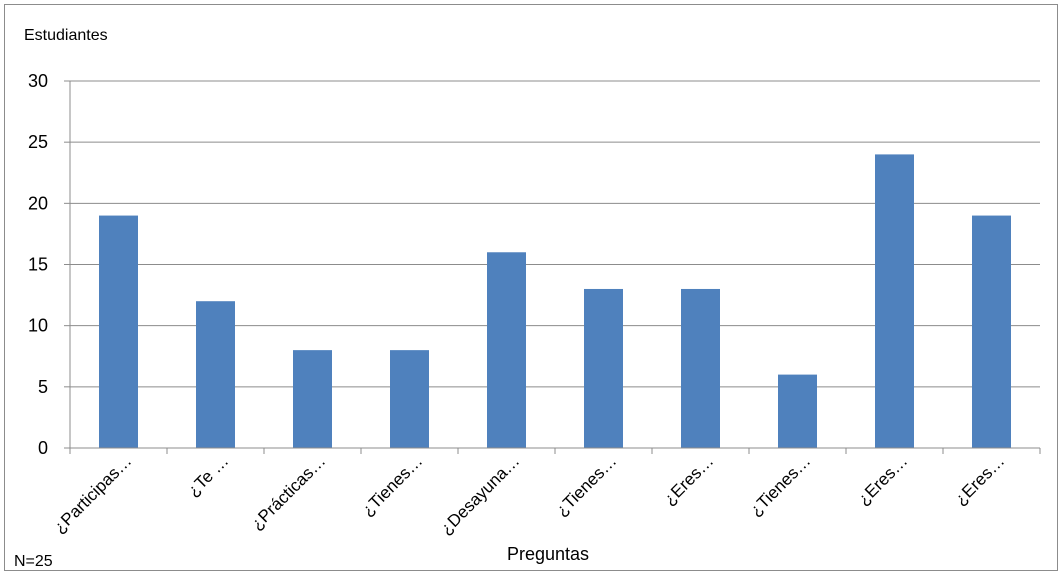  I want to click on y-tick-label: 10, so click(38, 326).